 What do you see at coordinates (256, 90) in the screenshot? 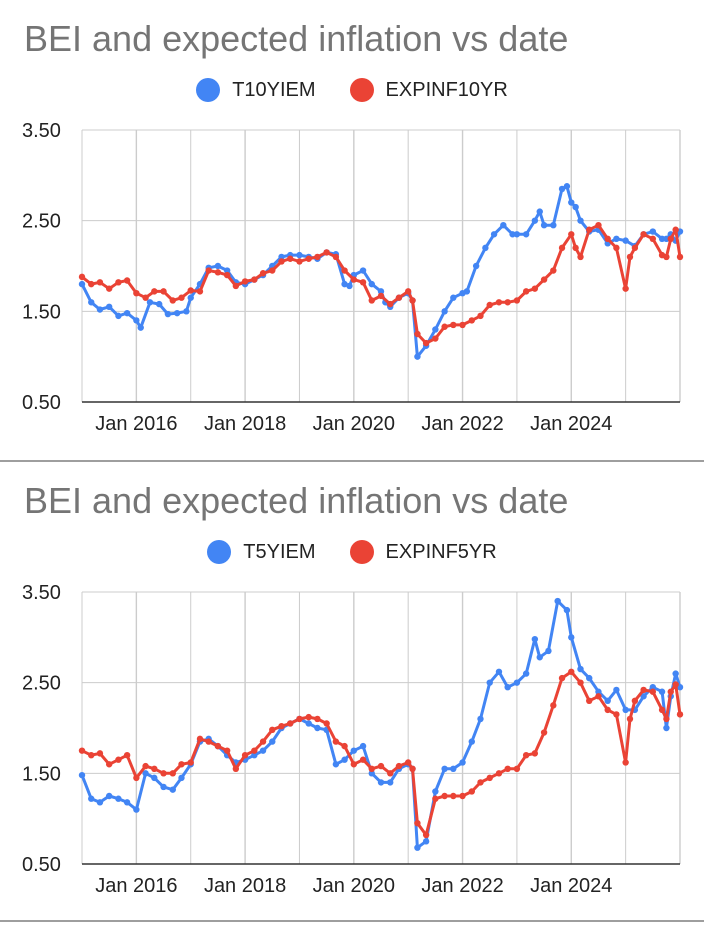
I see `legend-item-series-1: T10YIEM` at bounding box center [256, 90].